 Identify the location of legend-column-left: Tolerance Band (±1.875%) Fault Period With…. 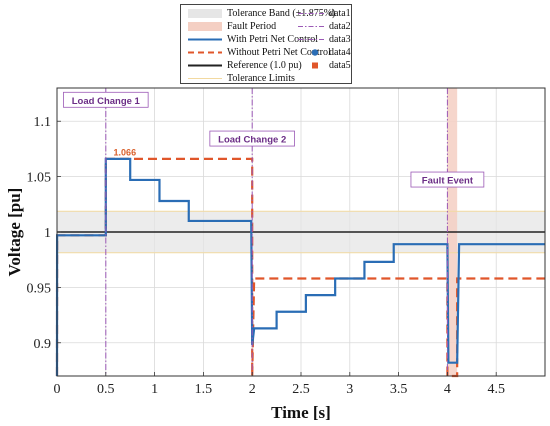
(260, 46).